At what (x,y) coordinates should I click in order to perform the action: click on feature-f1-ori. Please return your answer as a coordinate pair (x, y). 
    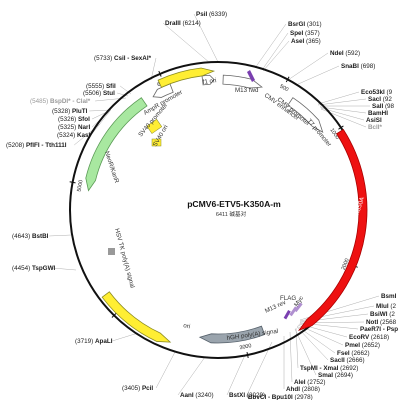
    Looking at the image, I should click on (186, 77).